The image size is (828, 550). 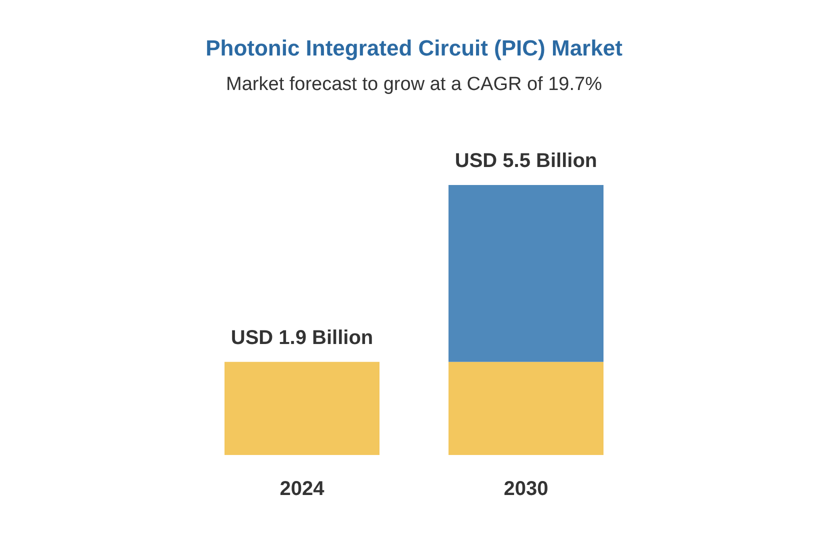 What do you see at coordinates (526, 161) in the screenshot?
I see `total-label: USD 5.5 Billion` at bounding box center [526, 161].